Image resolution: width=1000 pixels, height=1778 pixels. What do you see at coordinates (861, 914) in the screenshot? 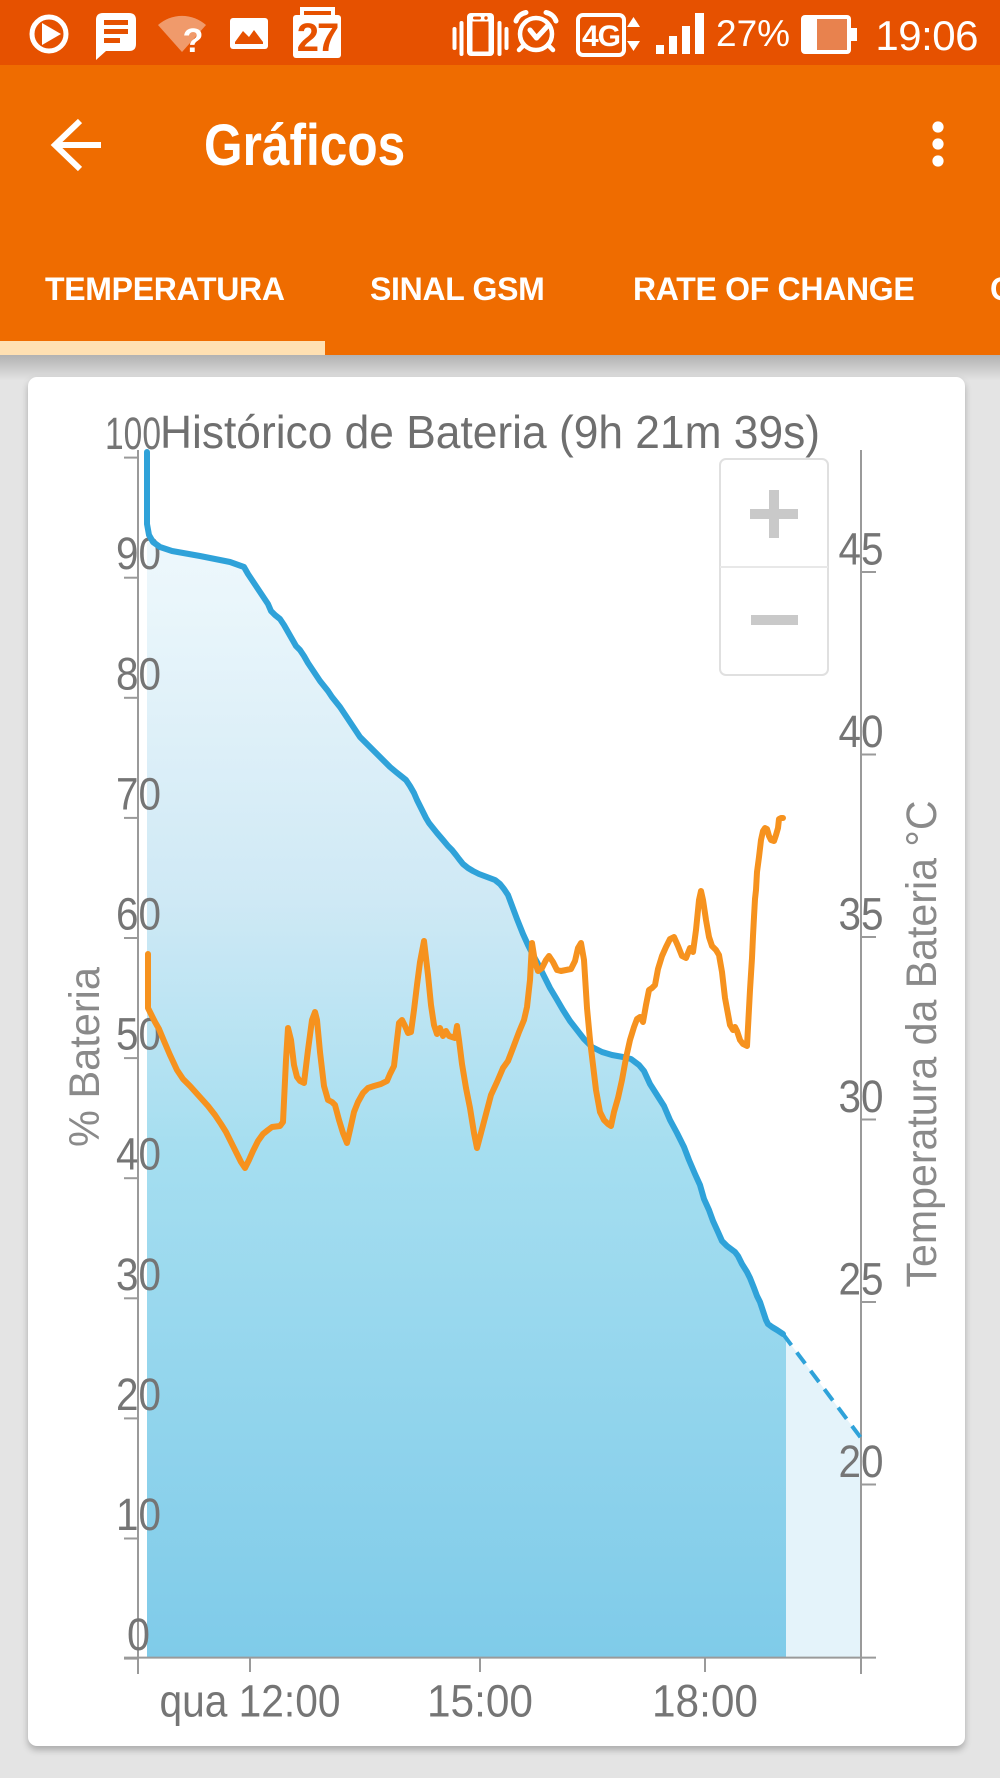
I see `svg-text: 35` at bounding box center [861, 914].